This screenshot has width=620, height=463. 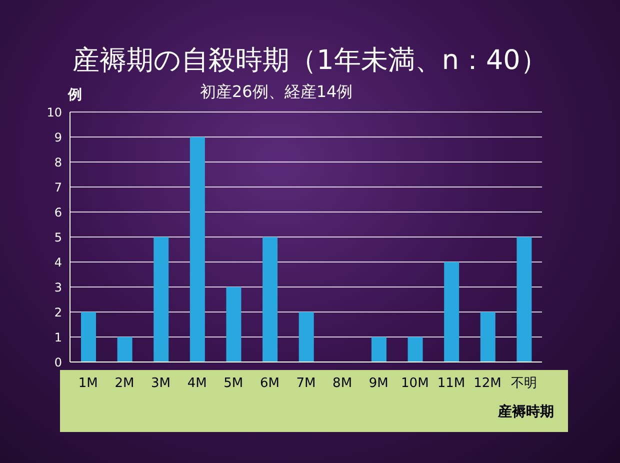 What do you see at coordinates (58, 337) in the screenshot?
I see `y-tick-label: 1` at bounding box center [58, 337].